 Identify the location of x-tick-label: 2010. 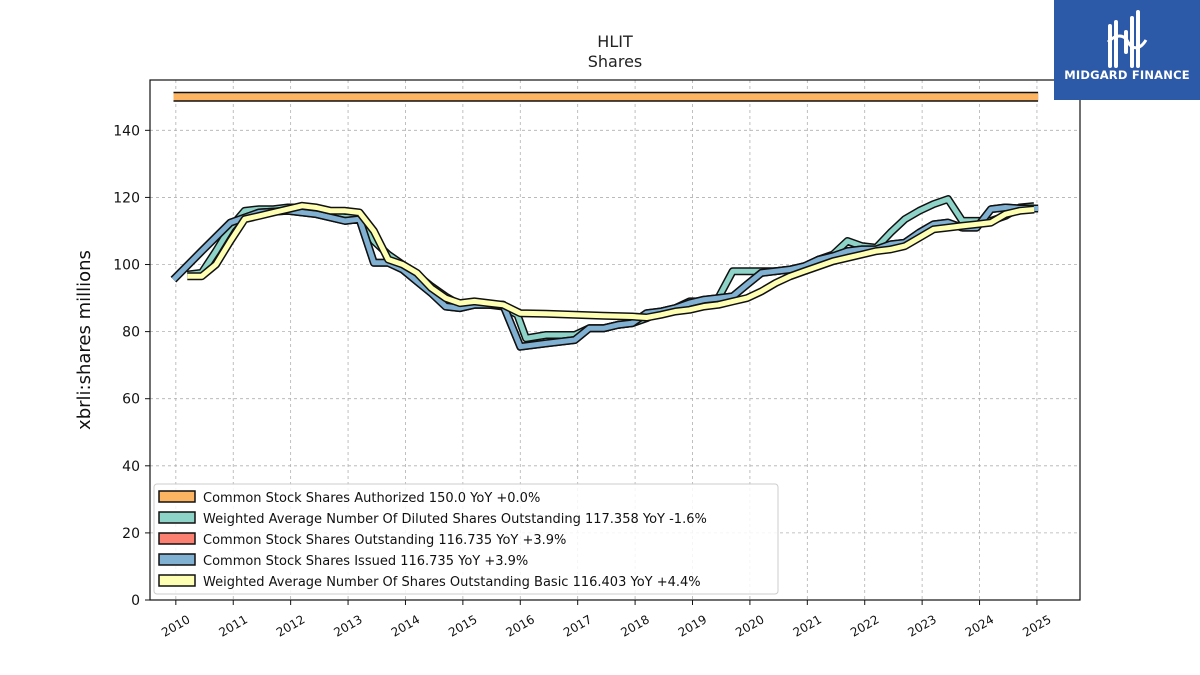
(175, 625).